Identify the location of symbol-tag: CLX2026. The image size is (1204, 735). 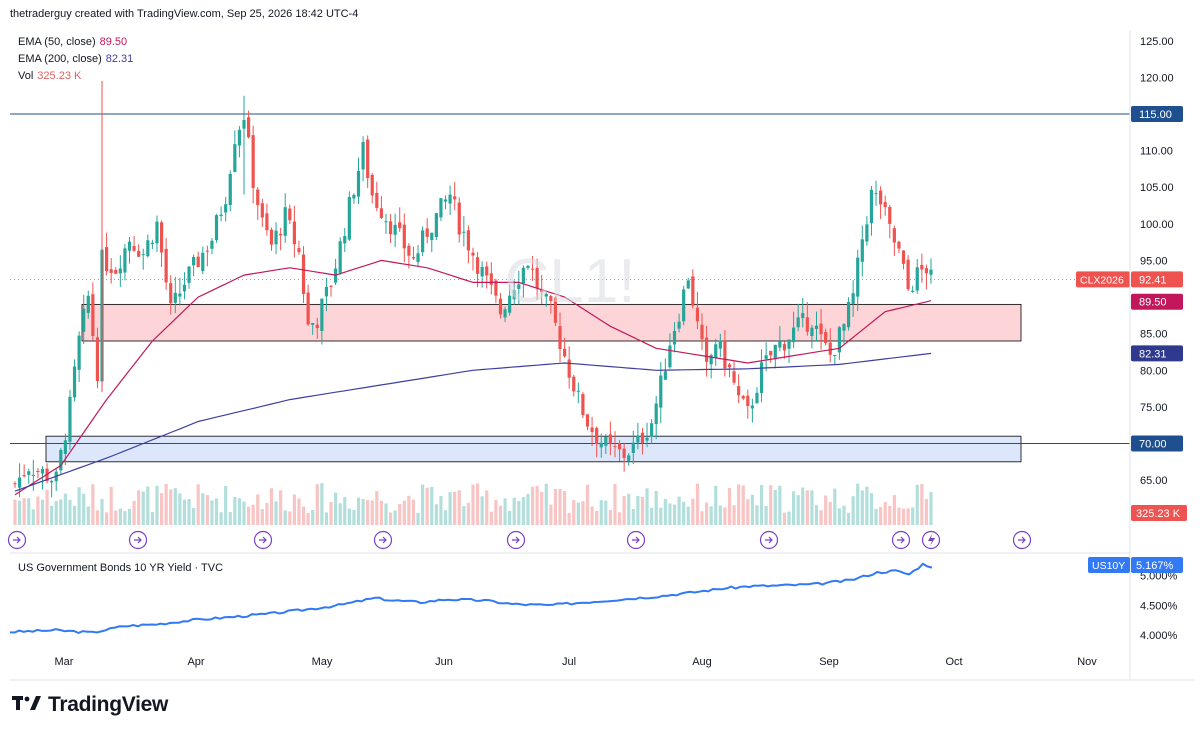
(1102, 280).